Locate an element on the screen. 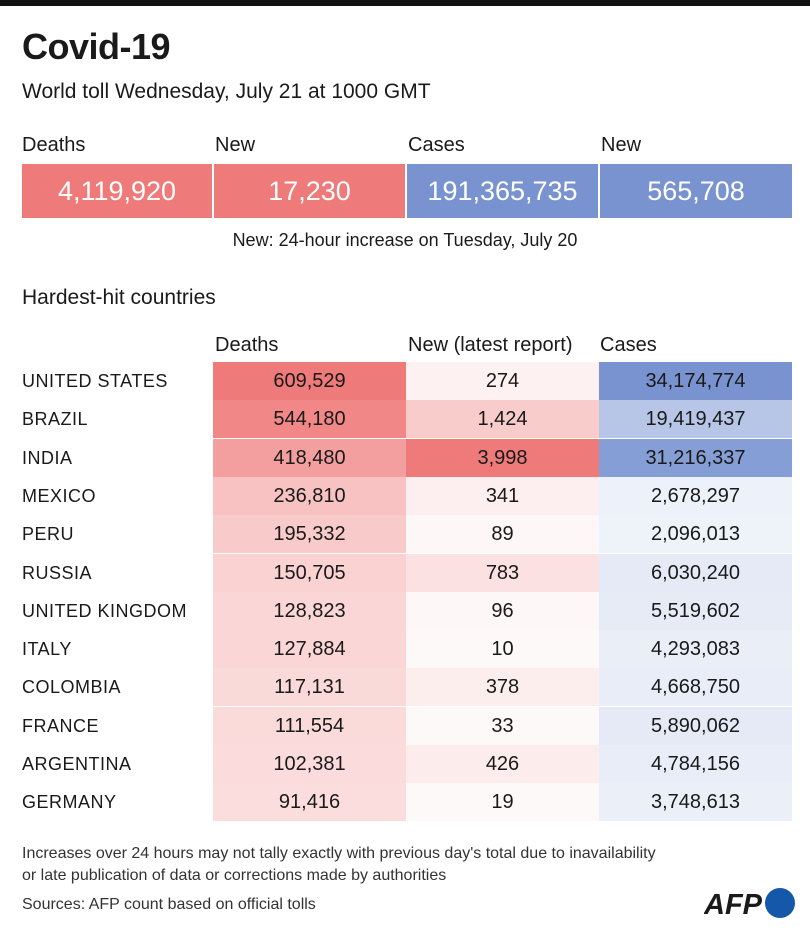 The width and height of the screenshot is (810, 937). country-name: UNITED KINGDOM is located at coordinates (105, 610).